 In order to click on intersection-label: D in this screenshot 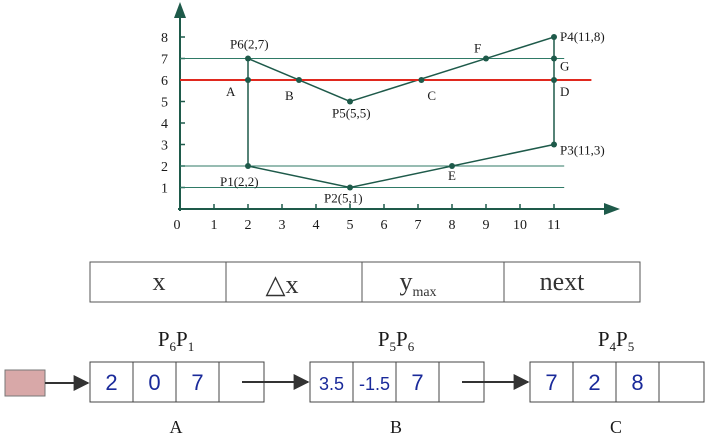, I will do `click(564, 91)`.